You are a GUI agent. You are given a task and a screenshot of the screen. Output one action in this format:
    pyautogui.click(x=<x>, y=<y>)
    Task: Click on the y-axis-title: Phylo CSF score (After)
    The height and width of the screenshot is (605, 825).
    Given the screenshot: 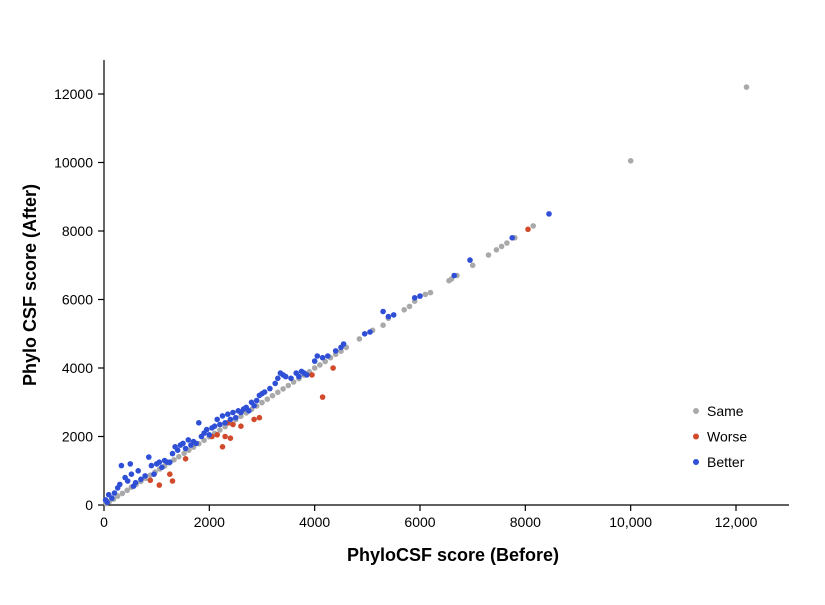 What is the action you would take?
    pyautogui.click(x=30, y=285)
    